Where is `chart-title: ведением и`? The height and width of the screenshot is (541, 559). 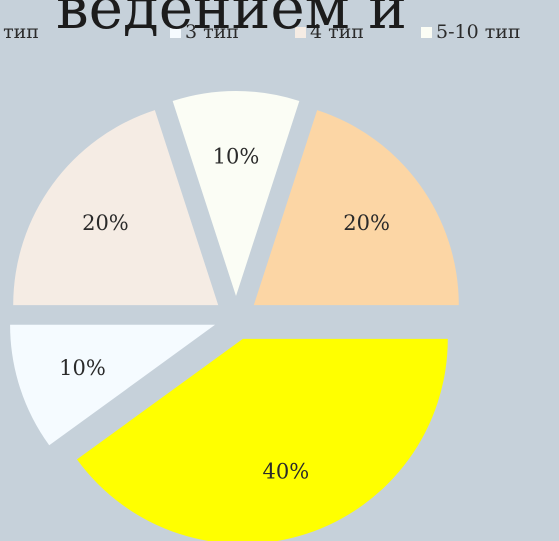
chart-title: ведением и is located at coordinates (231, 21).